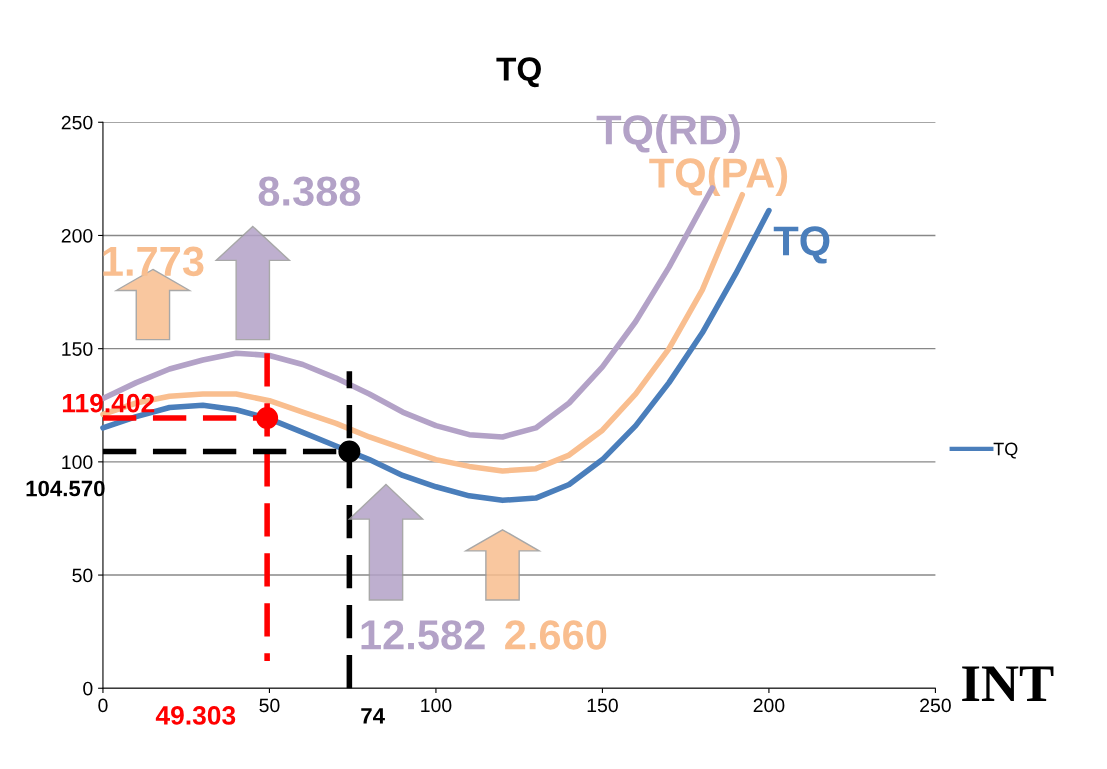 This screenshot has height=769, width=1107. What do you see at coordinates (1005, 450) in the screenshot?
I see `legend-label: TQ` at bounding box center [1005, 450].